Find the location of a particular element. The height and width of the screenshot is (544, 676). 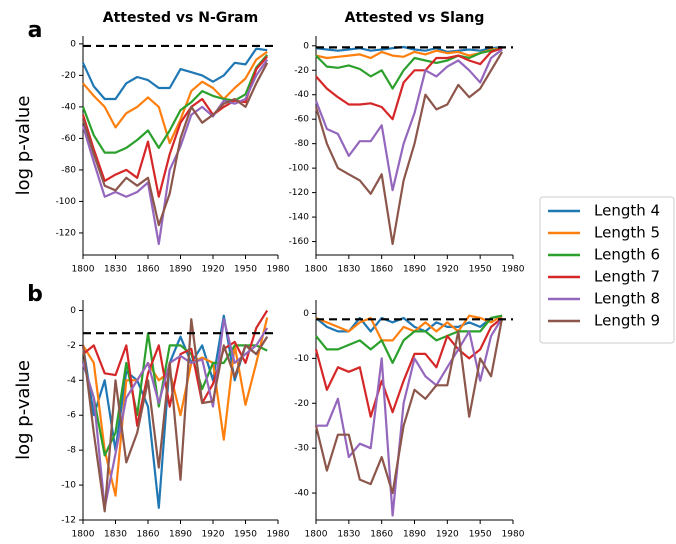

y-tick-label: -30 is located at coordinates (301, 449).